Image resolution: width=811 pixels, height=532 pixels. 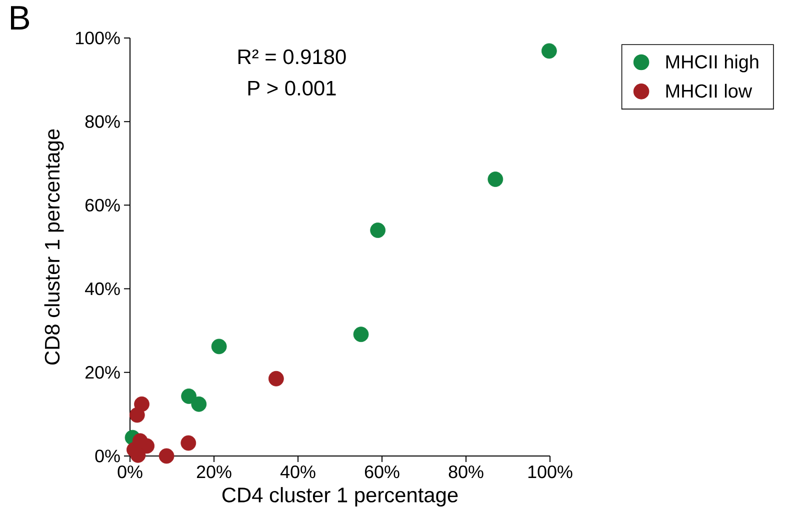 I want to click on x-tick-label: 0%, so click(x=130, y=471).